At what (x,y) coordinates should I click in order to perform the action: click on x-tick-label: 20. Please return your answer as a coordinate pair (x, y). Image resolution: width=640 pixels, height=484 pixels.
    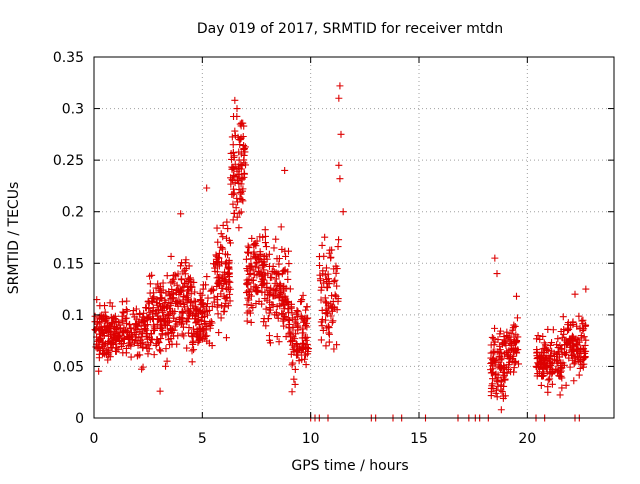
    Looking at the image, I should click on (527, 439).